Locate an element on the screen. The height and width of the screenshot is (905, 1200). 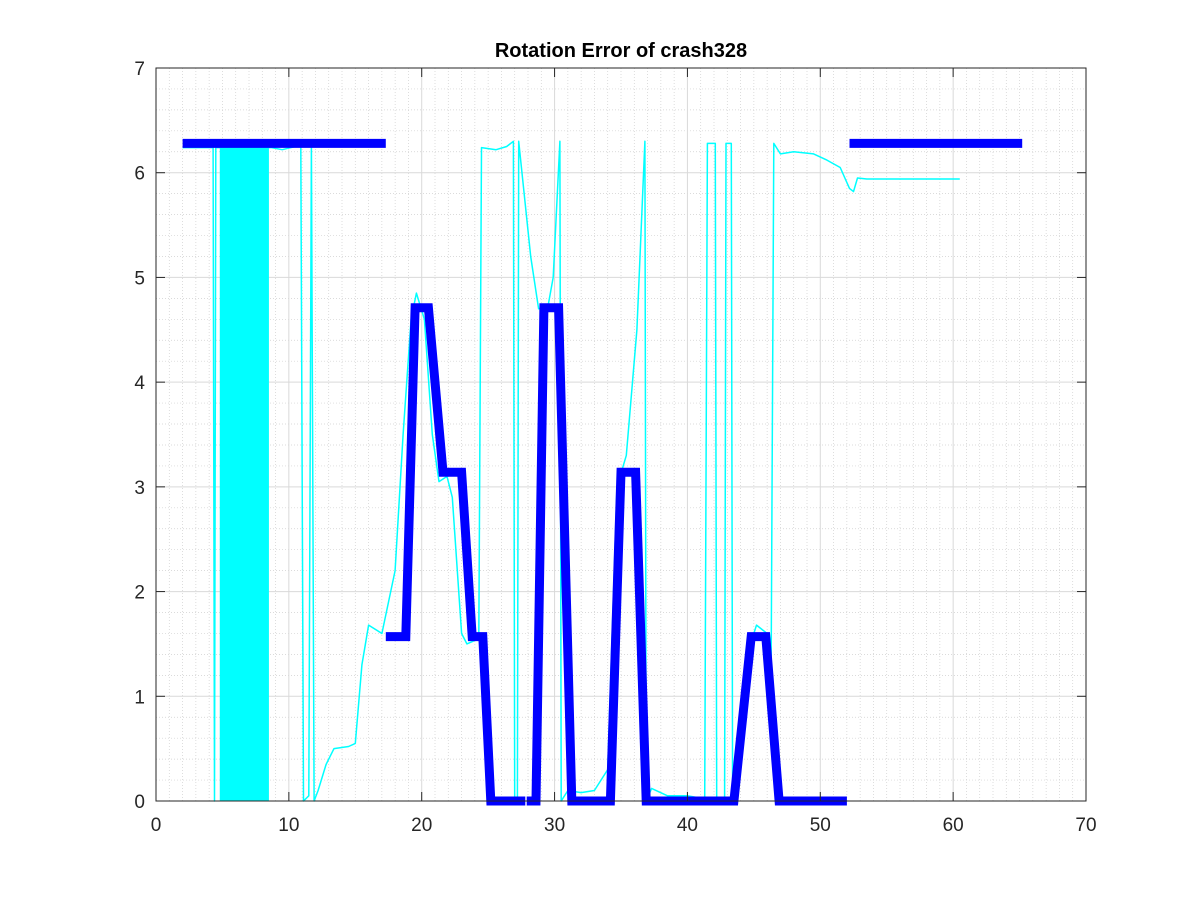
y-tick-labels: 0 1 2 3 4 5 6 7 is located at coordinates (139, 436).